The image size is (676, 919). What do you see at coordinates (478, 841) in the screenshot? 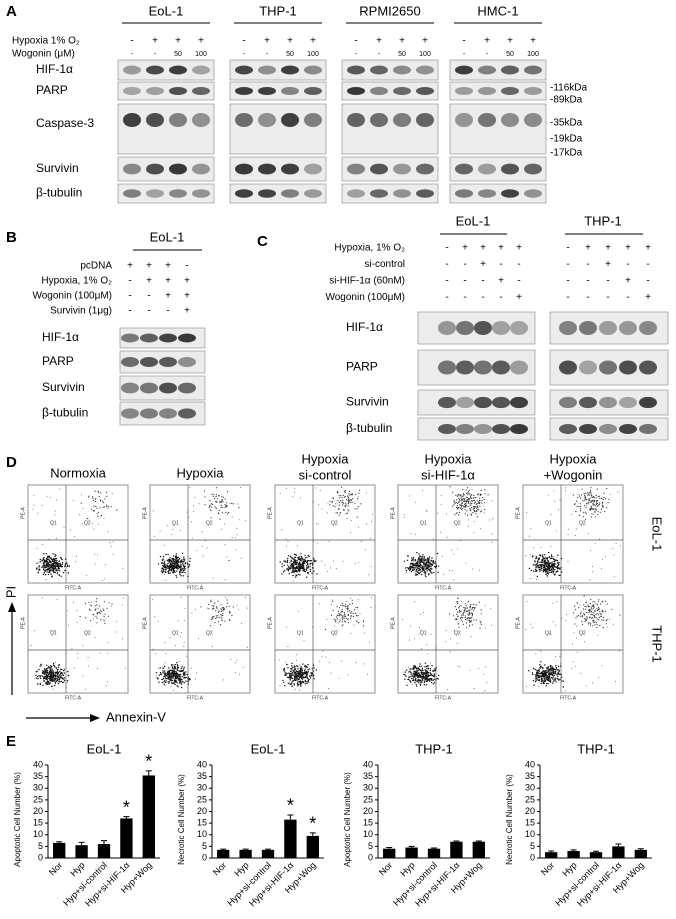
I see `error-bar` at bounding box center [478, 841].